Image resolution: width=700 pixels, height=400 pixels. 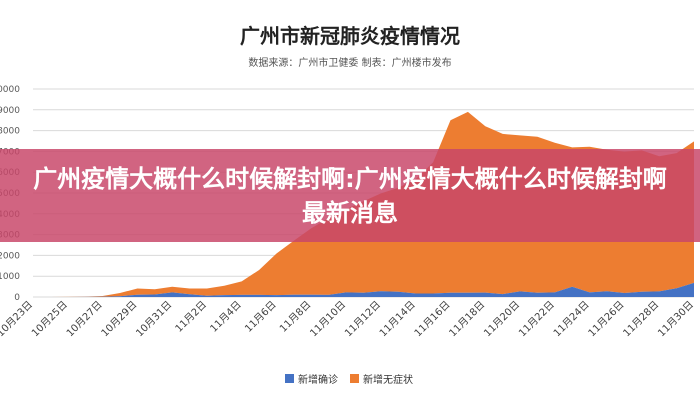 What do you see at coordinates (502, 319) in the screenshot?
I see `x-tick-label: 11月20日` at bounding box center [502, 319].